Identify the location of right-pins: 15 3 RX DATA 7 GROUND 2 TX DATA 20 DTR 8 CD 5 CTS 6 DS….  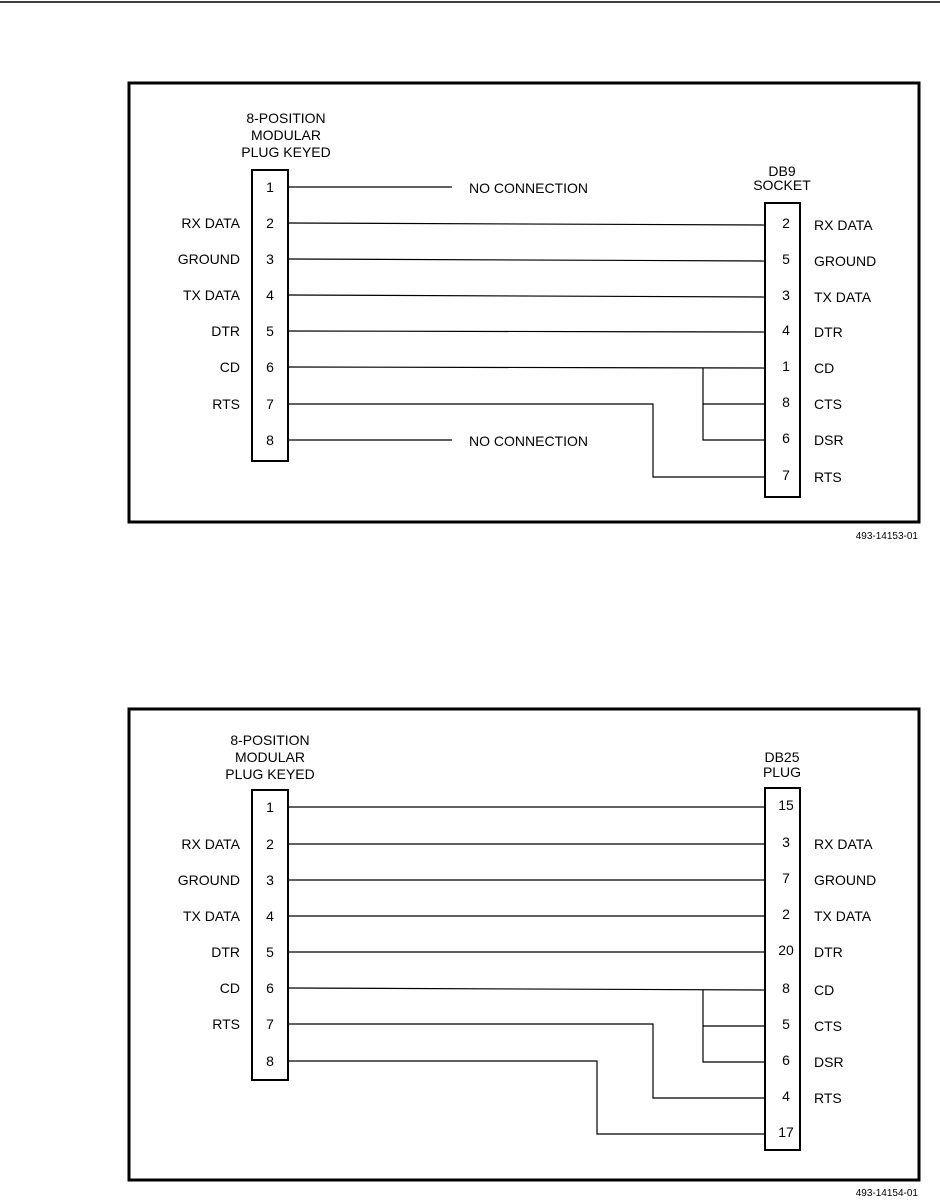
(827, 968).